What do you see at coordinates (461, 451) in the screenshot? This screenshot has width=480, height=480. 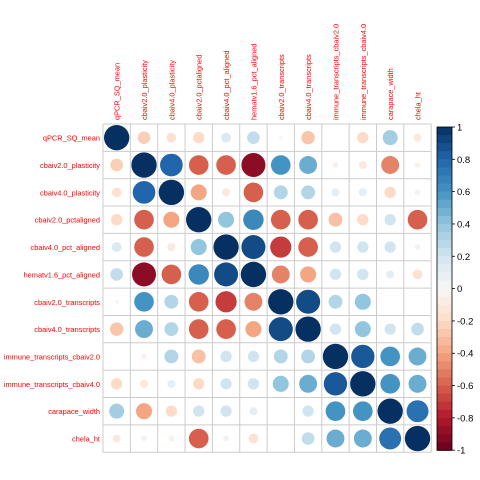 I see `colorbar-tick-label: -1` at bounding box center [461, 451].